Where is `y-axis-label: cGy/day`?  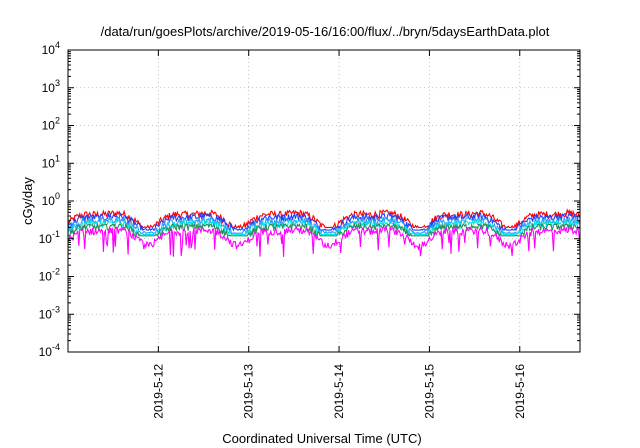
y-axis-label: cGy/day is located at coordinates (27, 201).